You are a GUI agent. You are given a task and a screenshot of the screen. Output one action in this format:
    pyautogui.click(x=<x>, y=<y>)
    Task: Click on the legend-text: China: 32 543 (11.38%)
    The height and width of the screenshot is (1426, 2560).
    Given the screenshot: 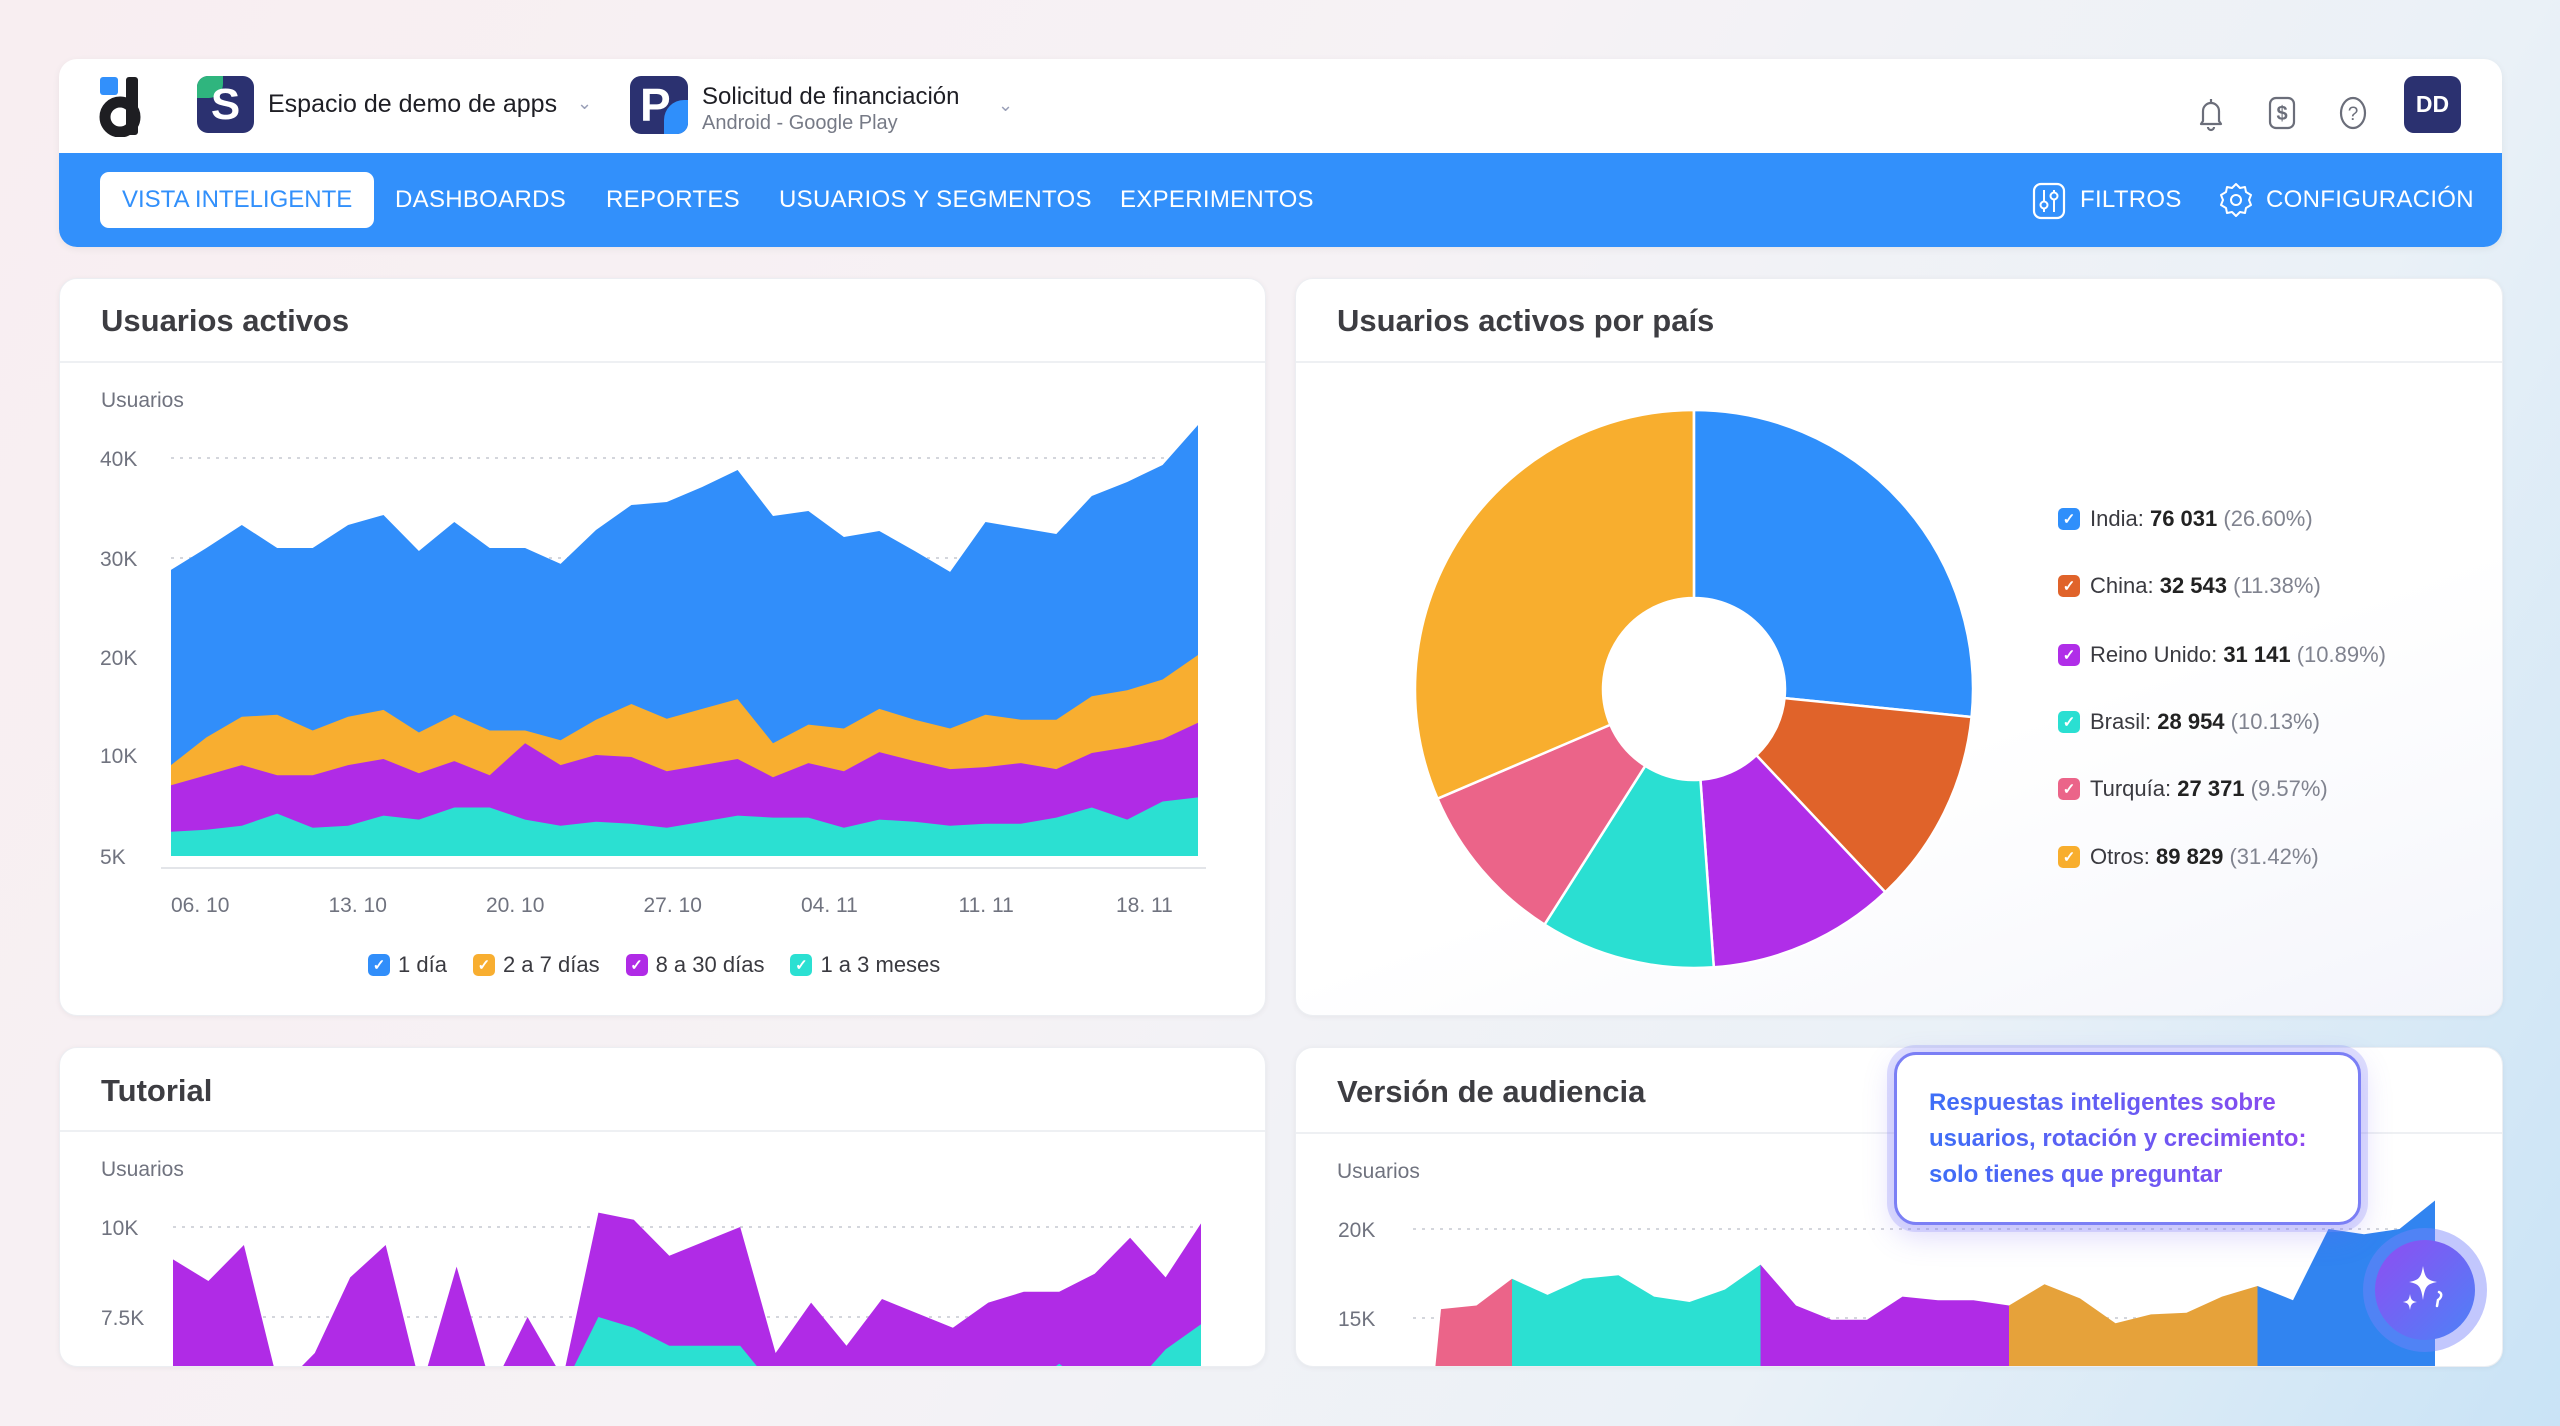 What is the action you would take?
    pyautogui.click(x=2205, y=585)
    